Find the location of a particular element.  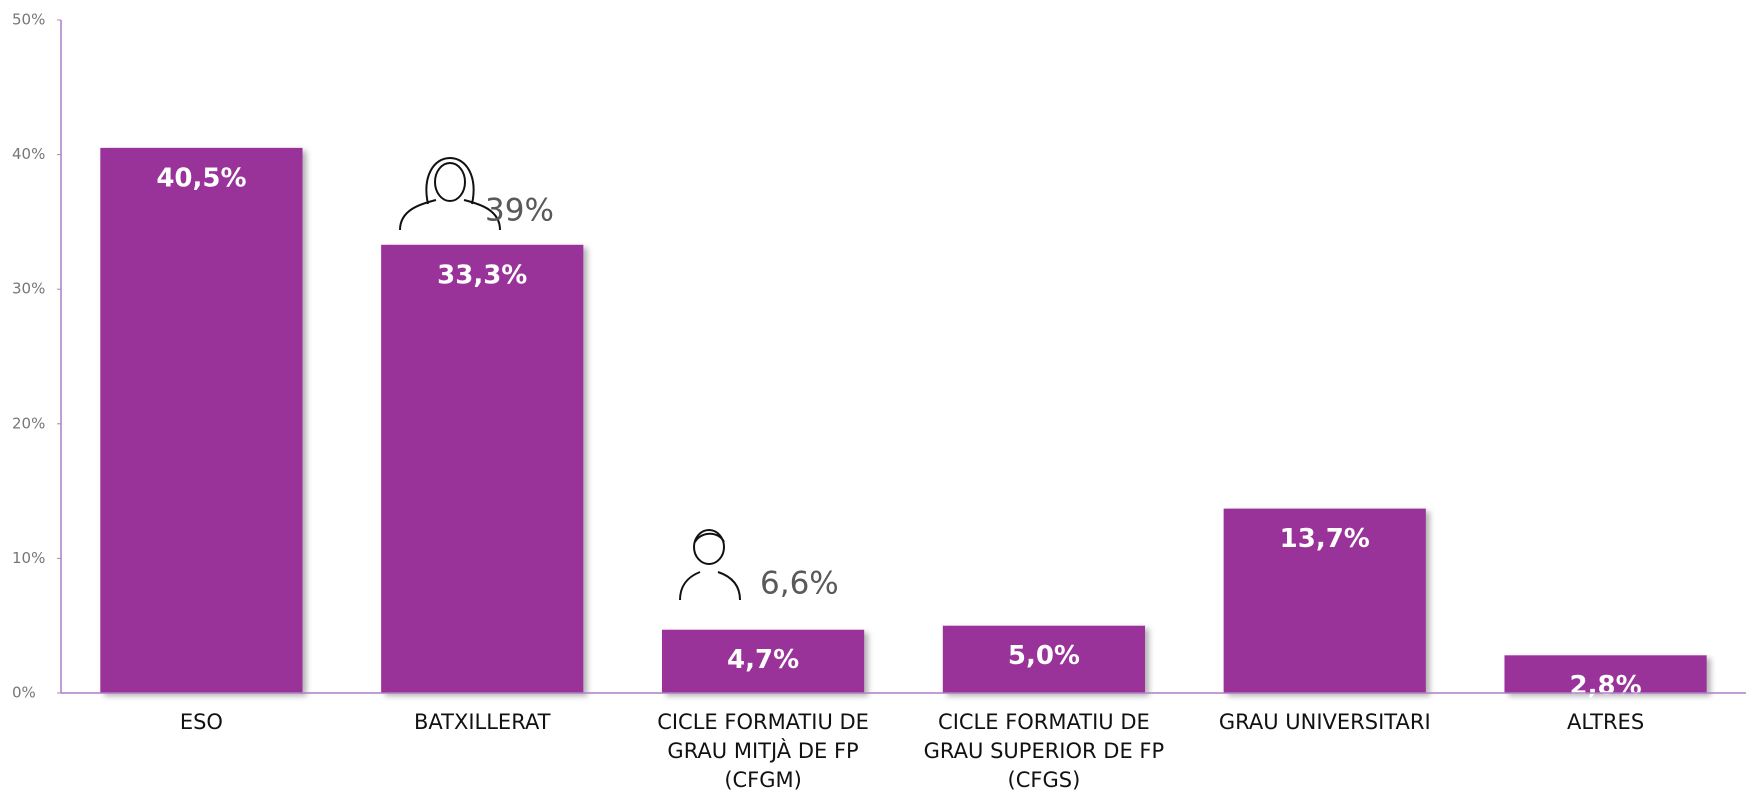

annotation: 39% is located at coordinates (519, 211).